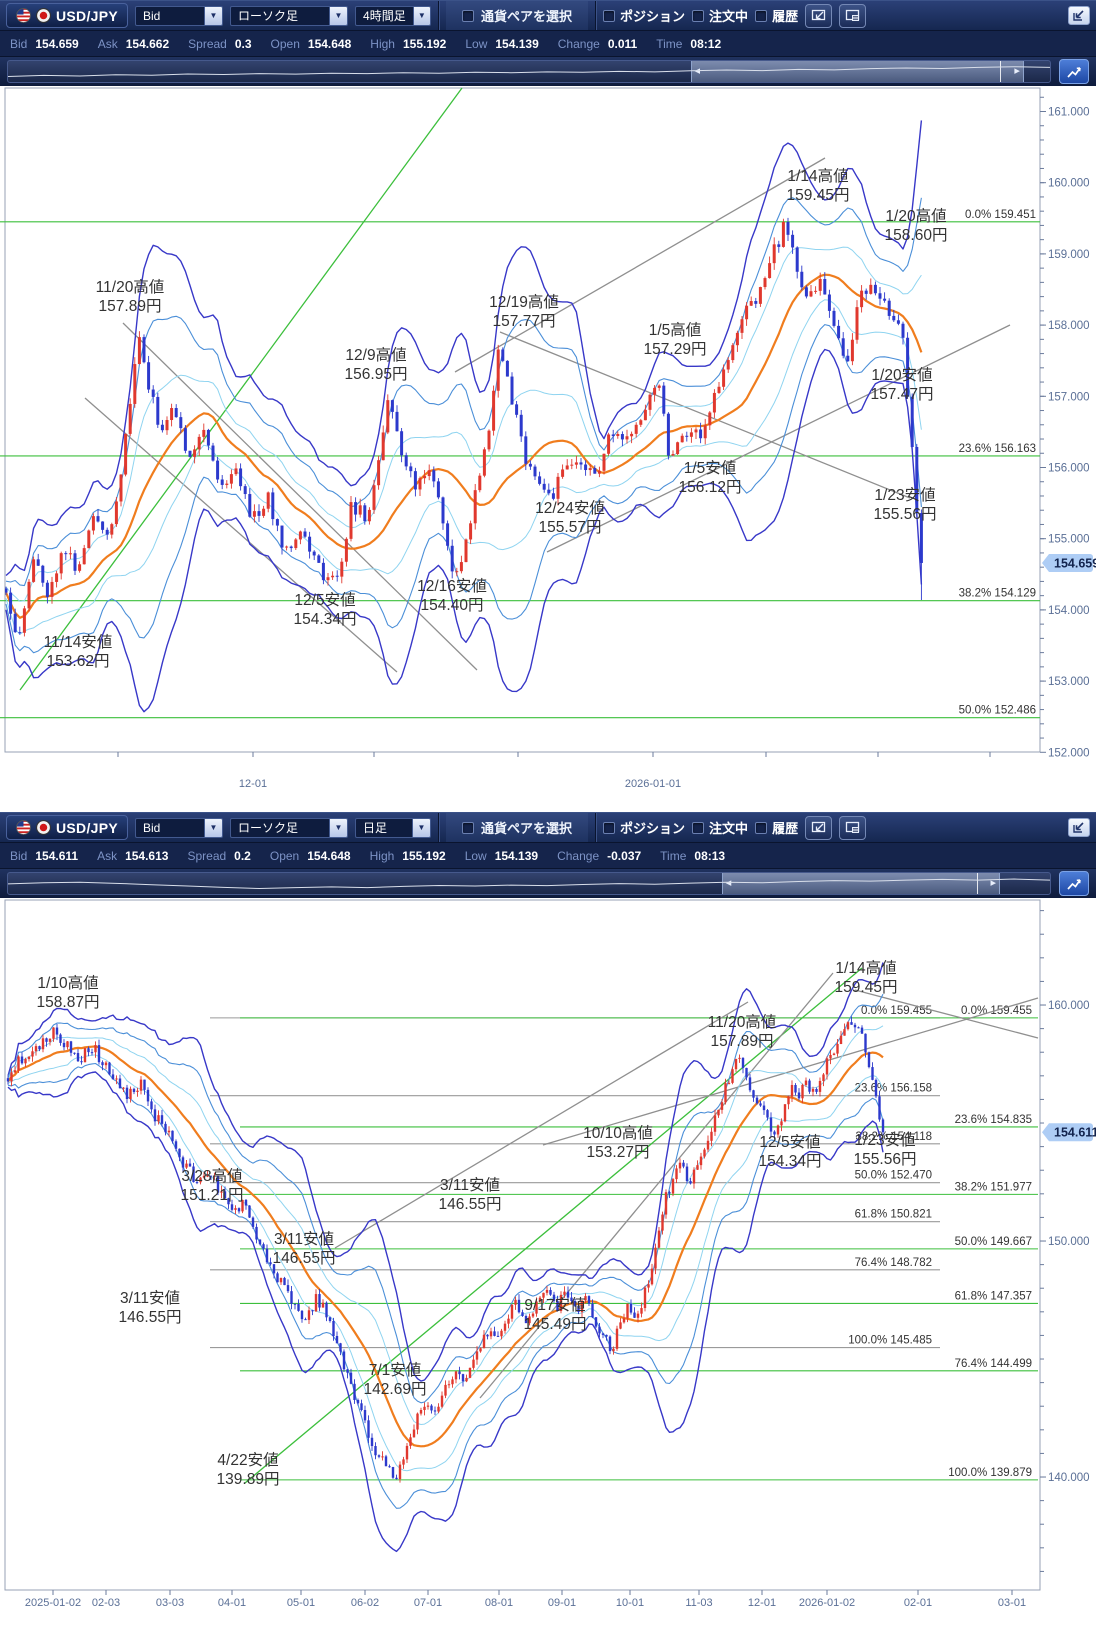  What do you see at coordinates (393, 15) in the screenshot?
I see `timeframe-select: 4時間足 ▼` at bounding box center [393, 15].